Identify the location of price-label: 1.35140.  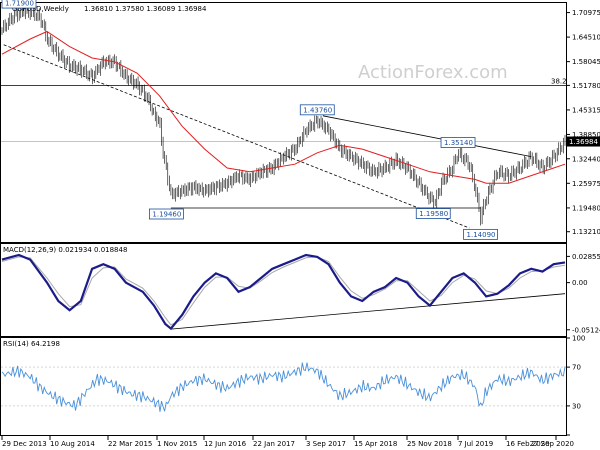
(458, 143).